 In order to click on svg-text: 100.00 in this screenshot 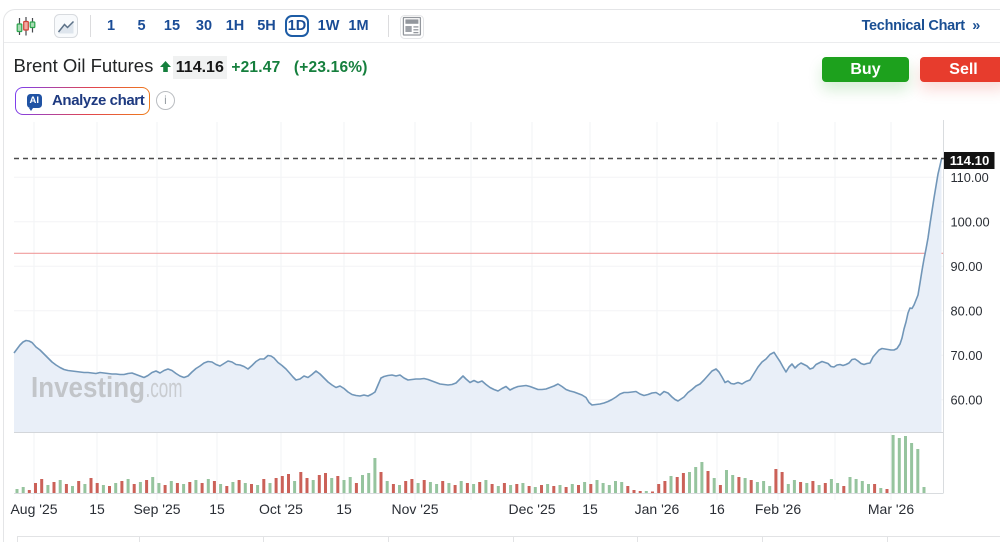, I will do `click(970, 221)`.